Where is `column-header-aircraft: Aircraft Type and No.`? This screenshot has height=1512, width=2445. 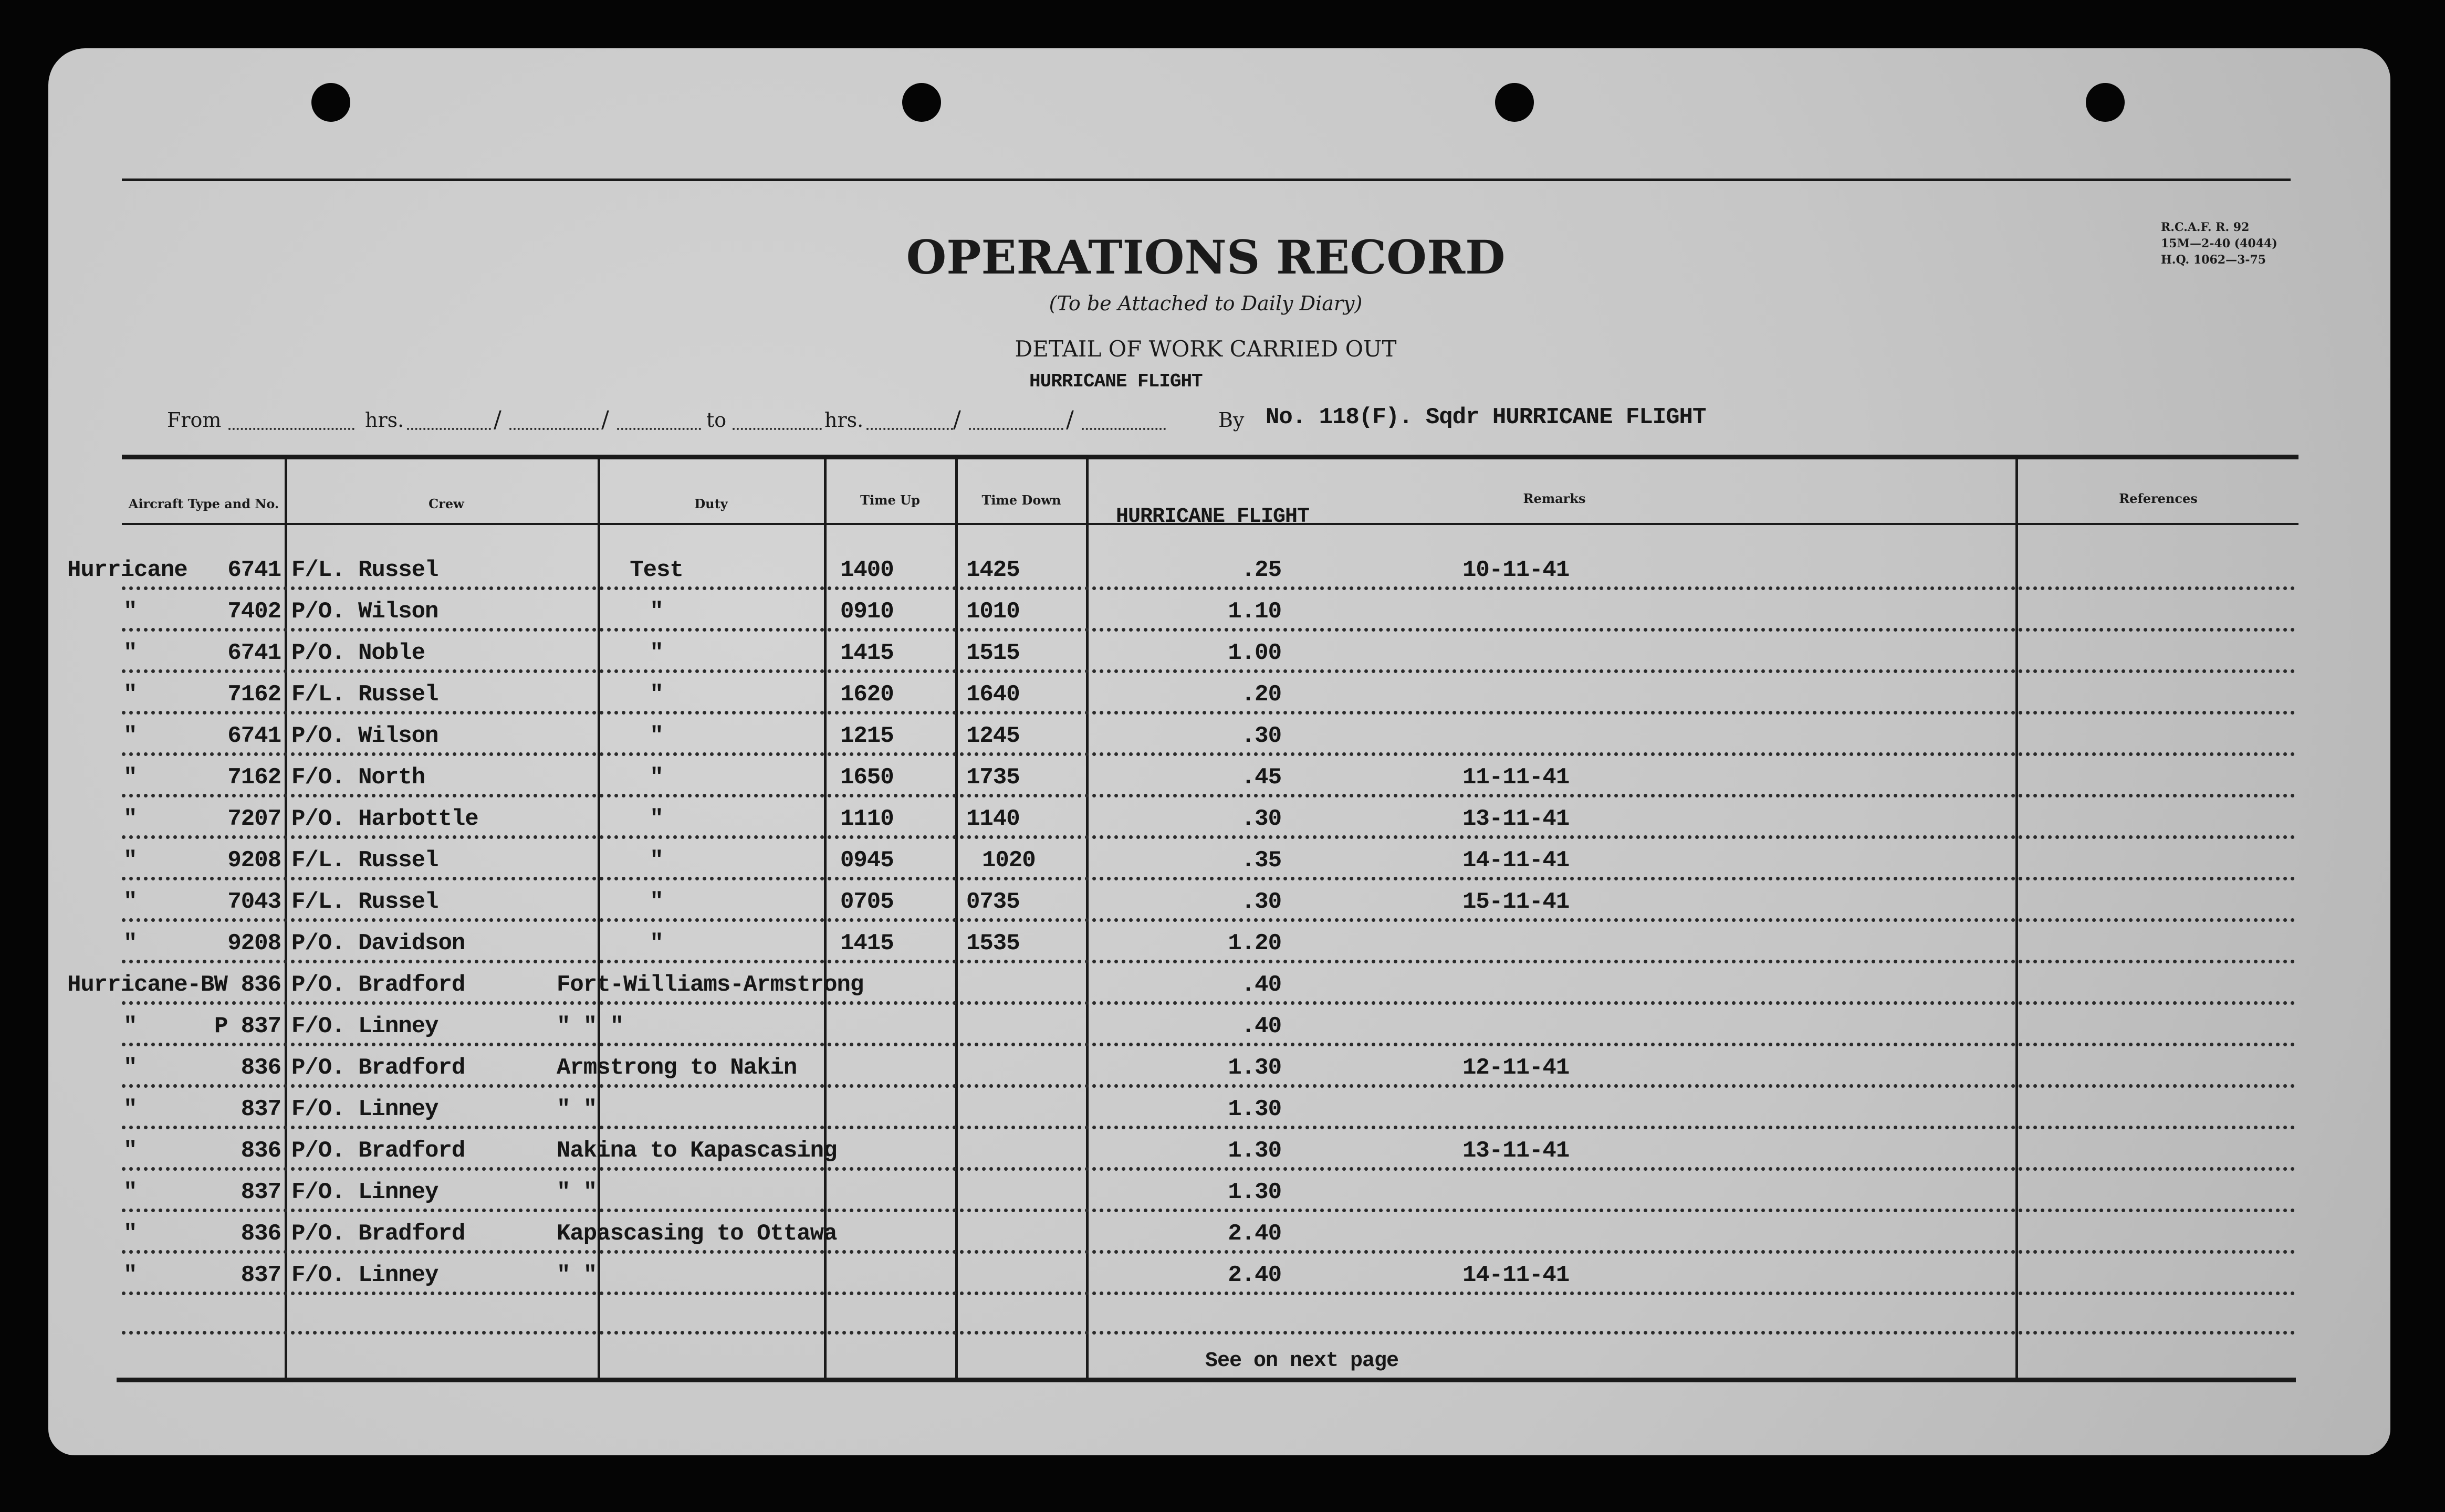 column-header-aircraft: Aircraft Type and No. is located at coordinates (203, 503).